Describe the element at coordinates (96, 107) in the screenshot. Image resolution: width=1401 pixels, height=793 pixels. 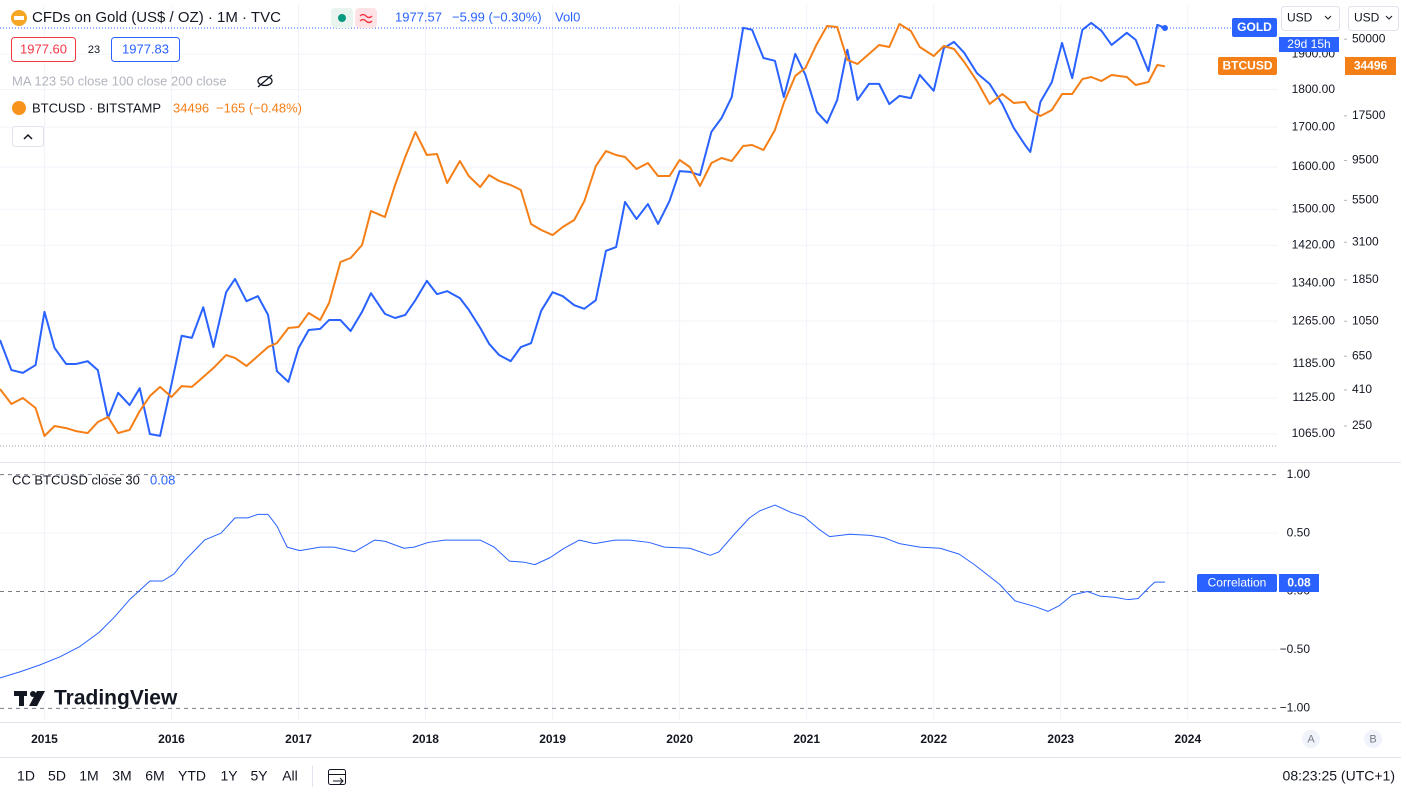
I see `symbol2-title: BTCUSD · BITSTAMP` at that location.